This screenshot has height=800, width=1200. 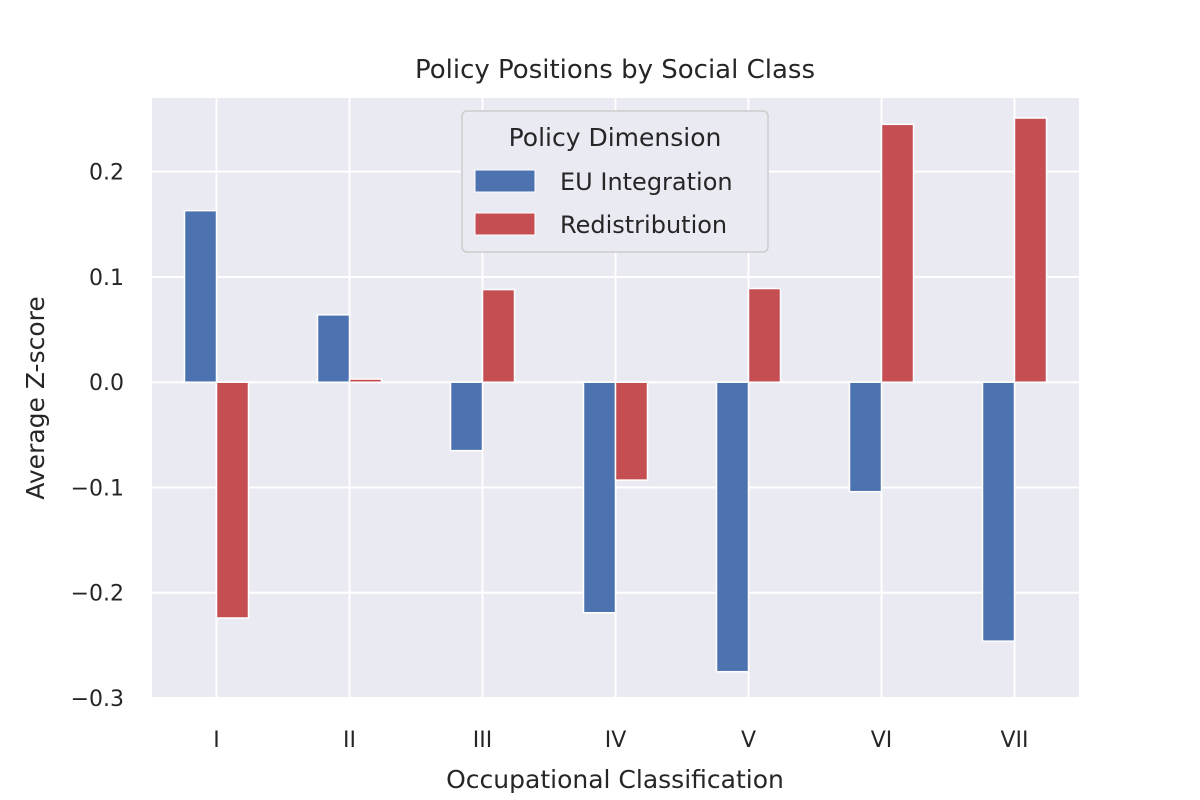 What do you see at coordinates (349, 740) in the screenshot?
I see `x-tick-label: II` at bounding box center [349, 740].